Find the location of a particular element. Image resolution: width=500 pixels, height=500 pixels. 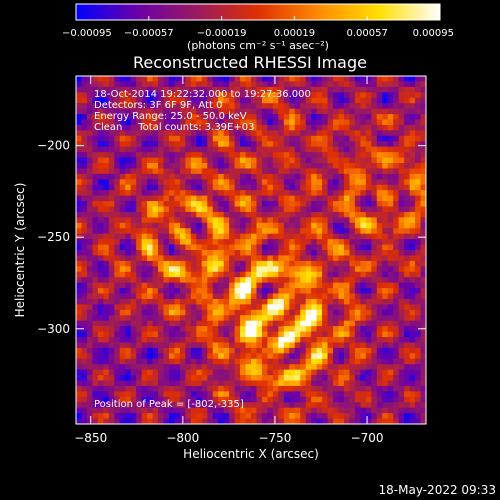

colorbar-tick-label: −0.00019 is located at coordinates (222, 33).